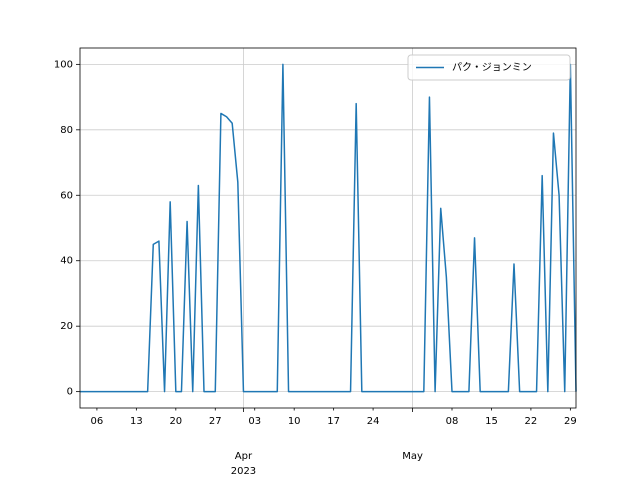 The height and width of the screenshot is (484, 640). I want to click on x-tick-label: 27, so click(215, 421).